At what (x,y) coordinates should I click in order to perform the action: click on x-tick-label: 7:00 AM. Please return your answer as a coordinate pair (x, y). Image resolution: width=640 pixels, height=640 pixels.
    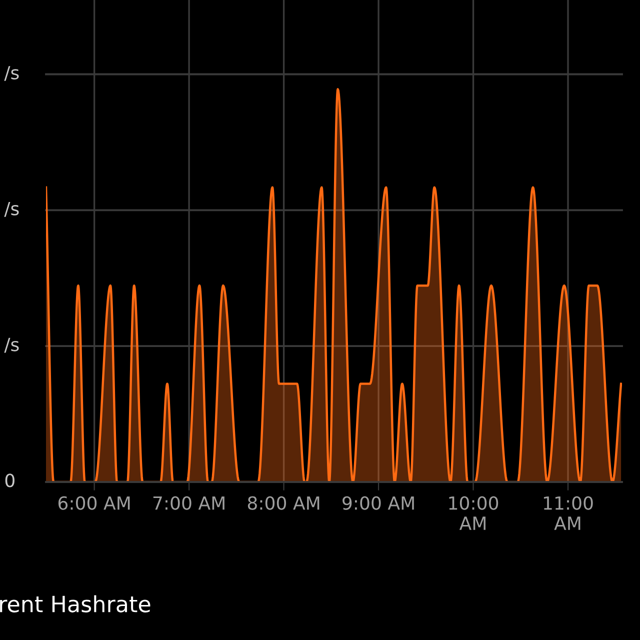
    Looking at the image, I should click on (188, 503).